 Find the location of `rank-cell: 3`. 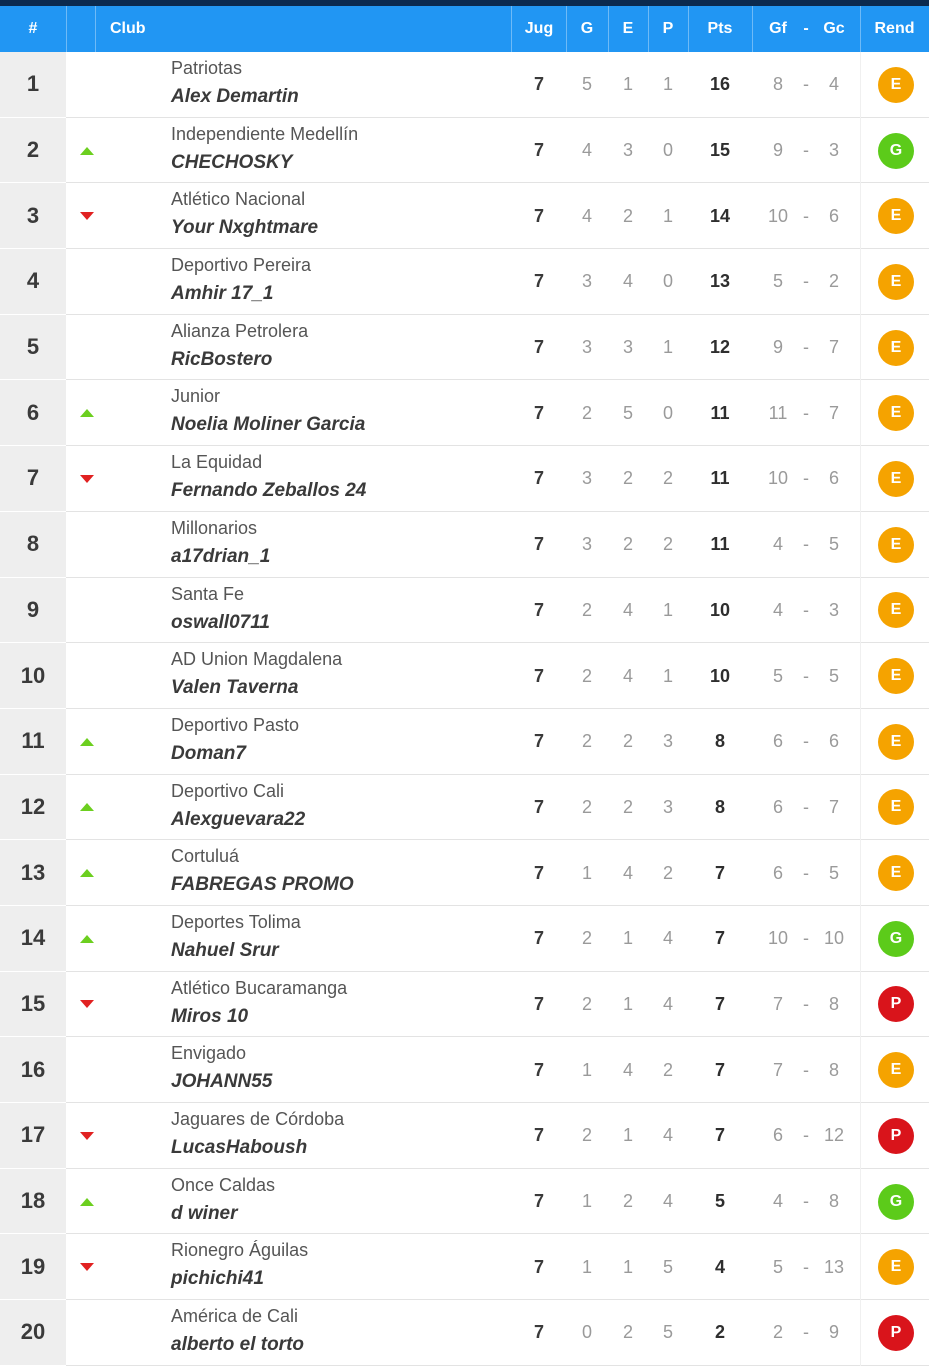

rank-cell: 3 is located at coordinates (33, 216).